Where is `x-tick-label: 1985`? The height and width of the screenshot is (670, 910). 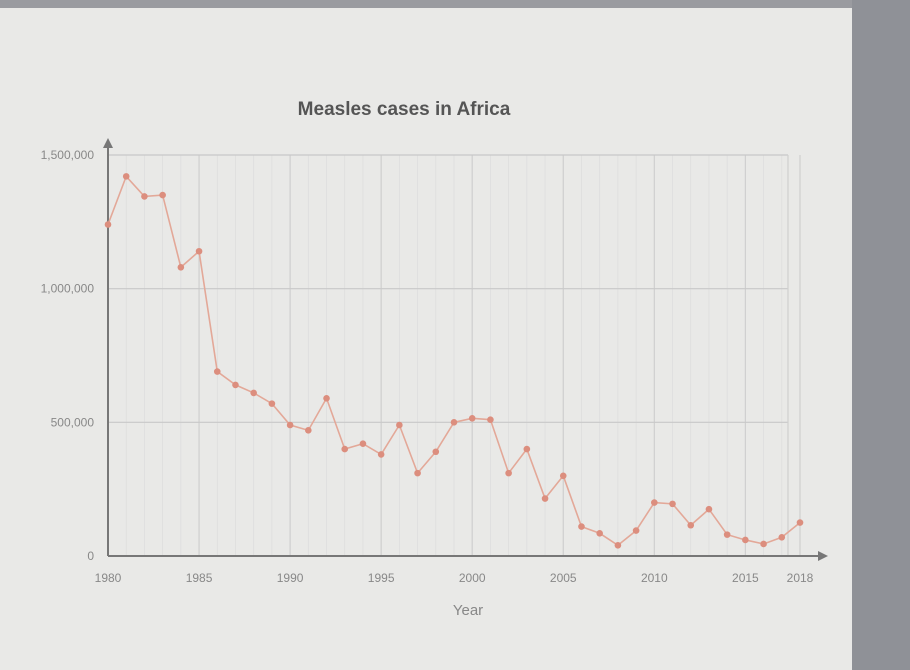
x-tick-label: 1985 is located at coordinates (199, 578).